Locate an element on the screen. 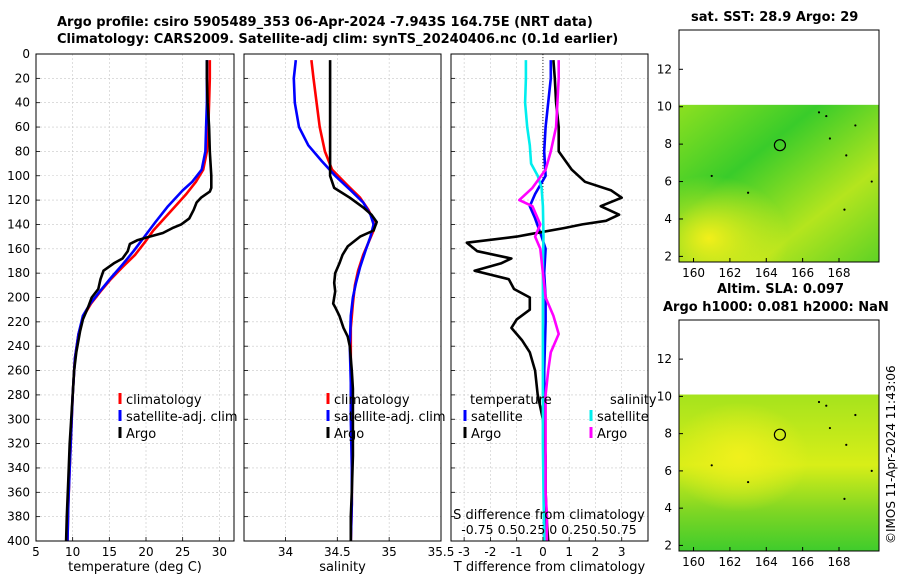  y-tick-label: 120 is located at coordinates (18, 200).